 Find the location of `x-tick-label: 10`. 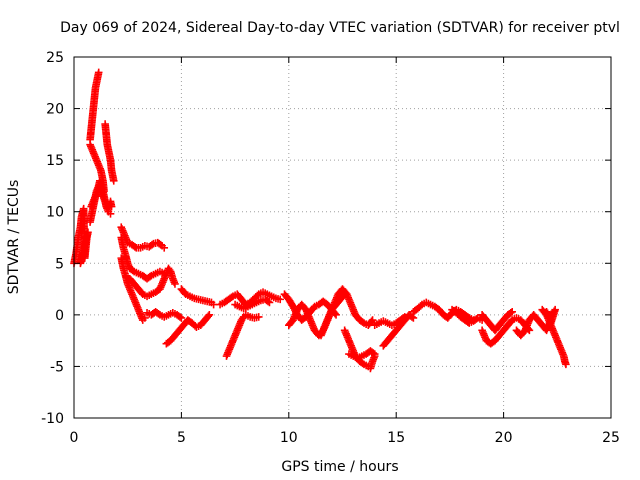

x-tick-label: 10 is located at coordinates (289, 438).